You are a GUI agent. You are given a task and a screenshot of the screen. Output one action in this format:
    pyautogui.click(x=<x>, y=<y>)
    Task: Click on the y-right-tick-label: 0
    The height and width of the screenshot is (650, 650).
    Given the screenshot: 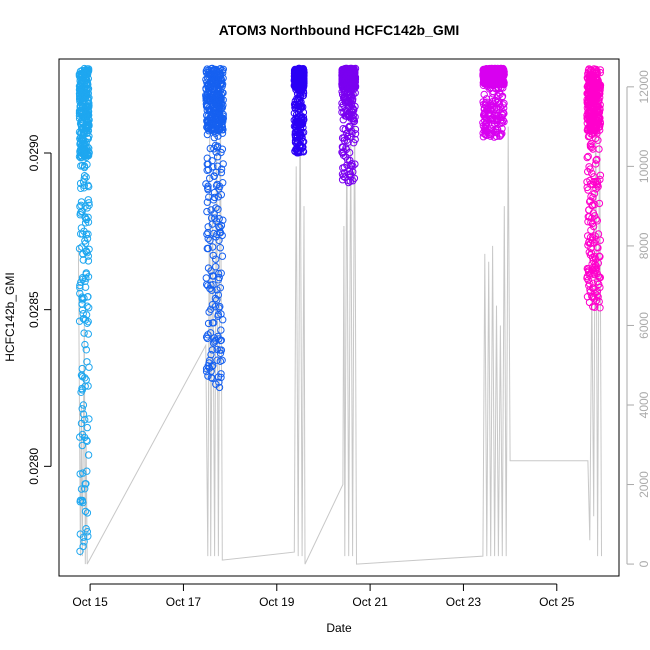 What is the action you would take?
    pyautogui.click(x=643, y=563)
    